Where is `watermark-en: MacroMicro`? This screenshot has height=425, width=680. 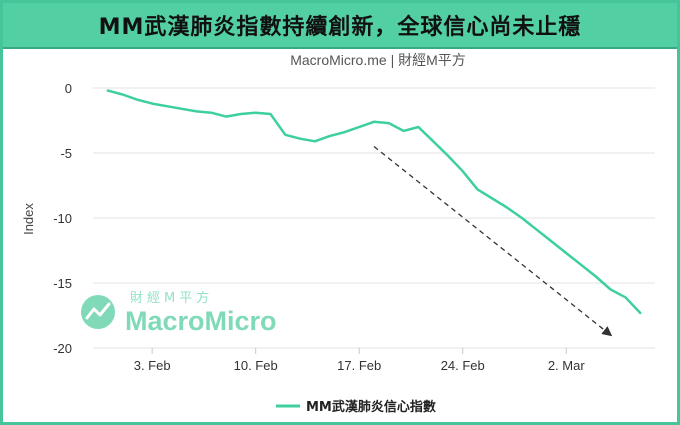 watermark-en: MacroMicro is located at coordinates (201, 321).